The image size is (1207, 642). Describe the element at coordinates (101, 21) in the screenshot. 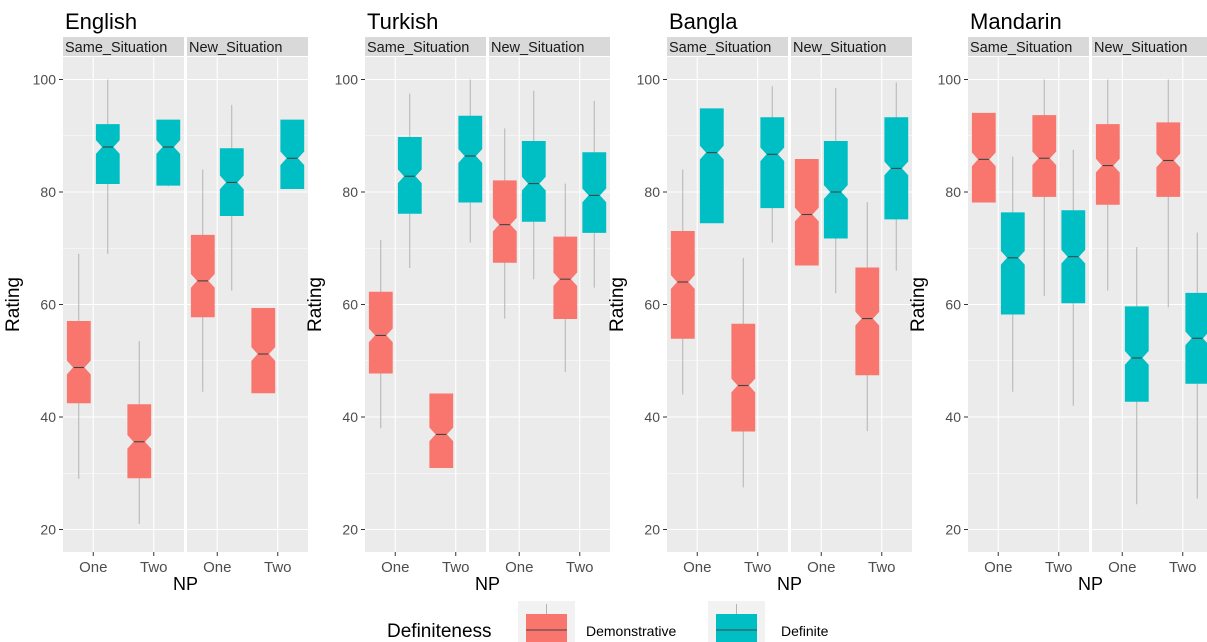

I see `panel-title: English` at that location.